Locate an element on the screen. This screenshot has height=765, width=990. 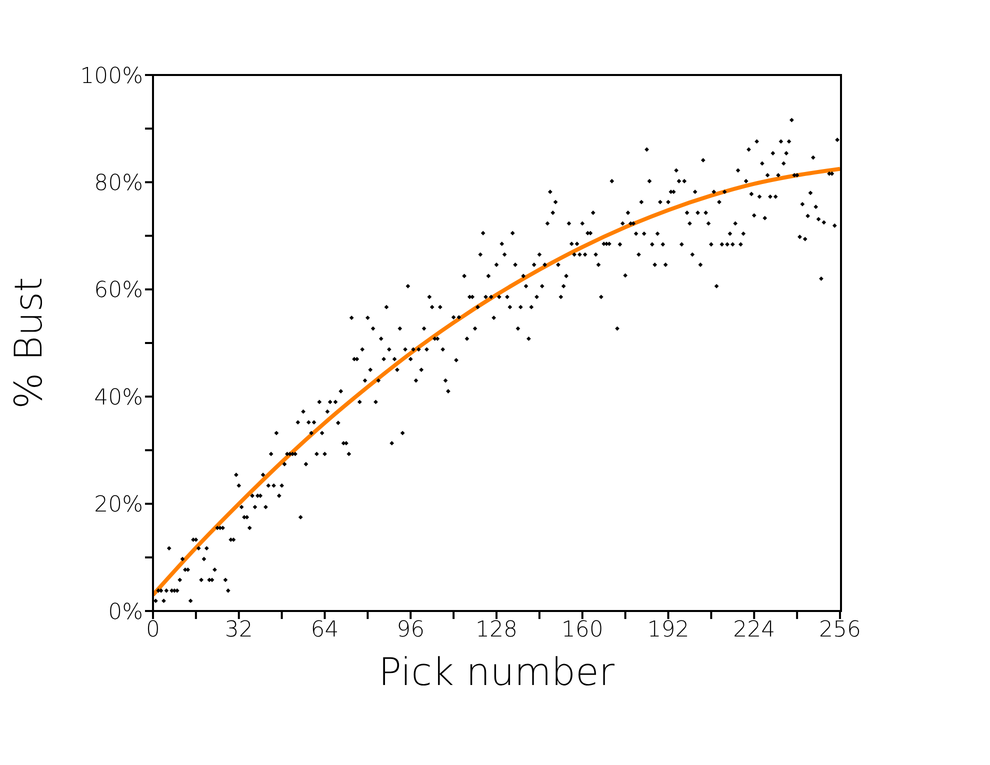
y-tick-label: 20% is located at coordinates (118, 505).